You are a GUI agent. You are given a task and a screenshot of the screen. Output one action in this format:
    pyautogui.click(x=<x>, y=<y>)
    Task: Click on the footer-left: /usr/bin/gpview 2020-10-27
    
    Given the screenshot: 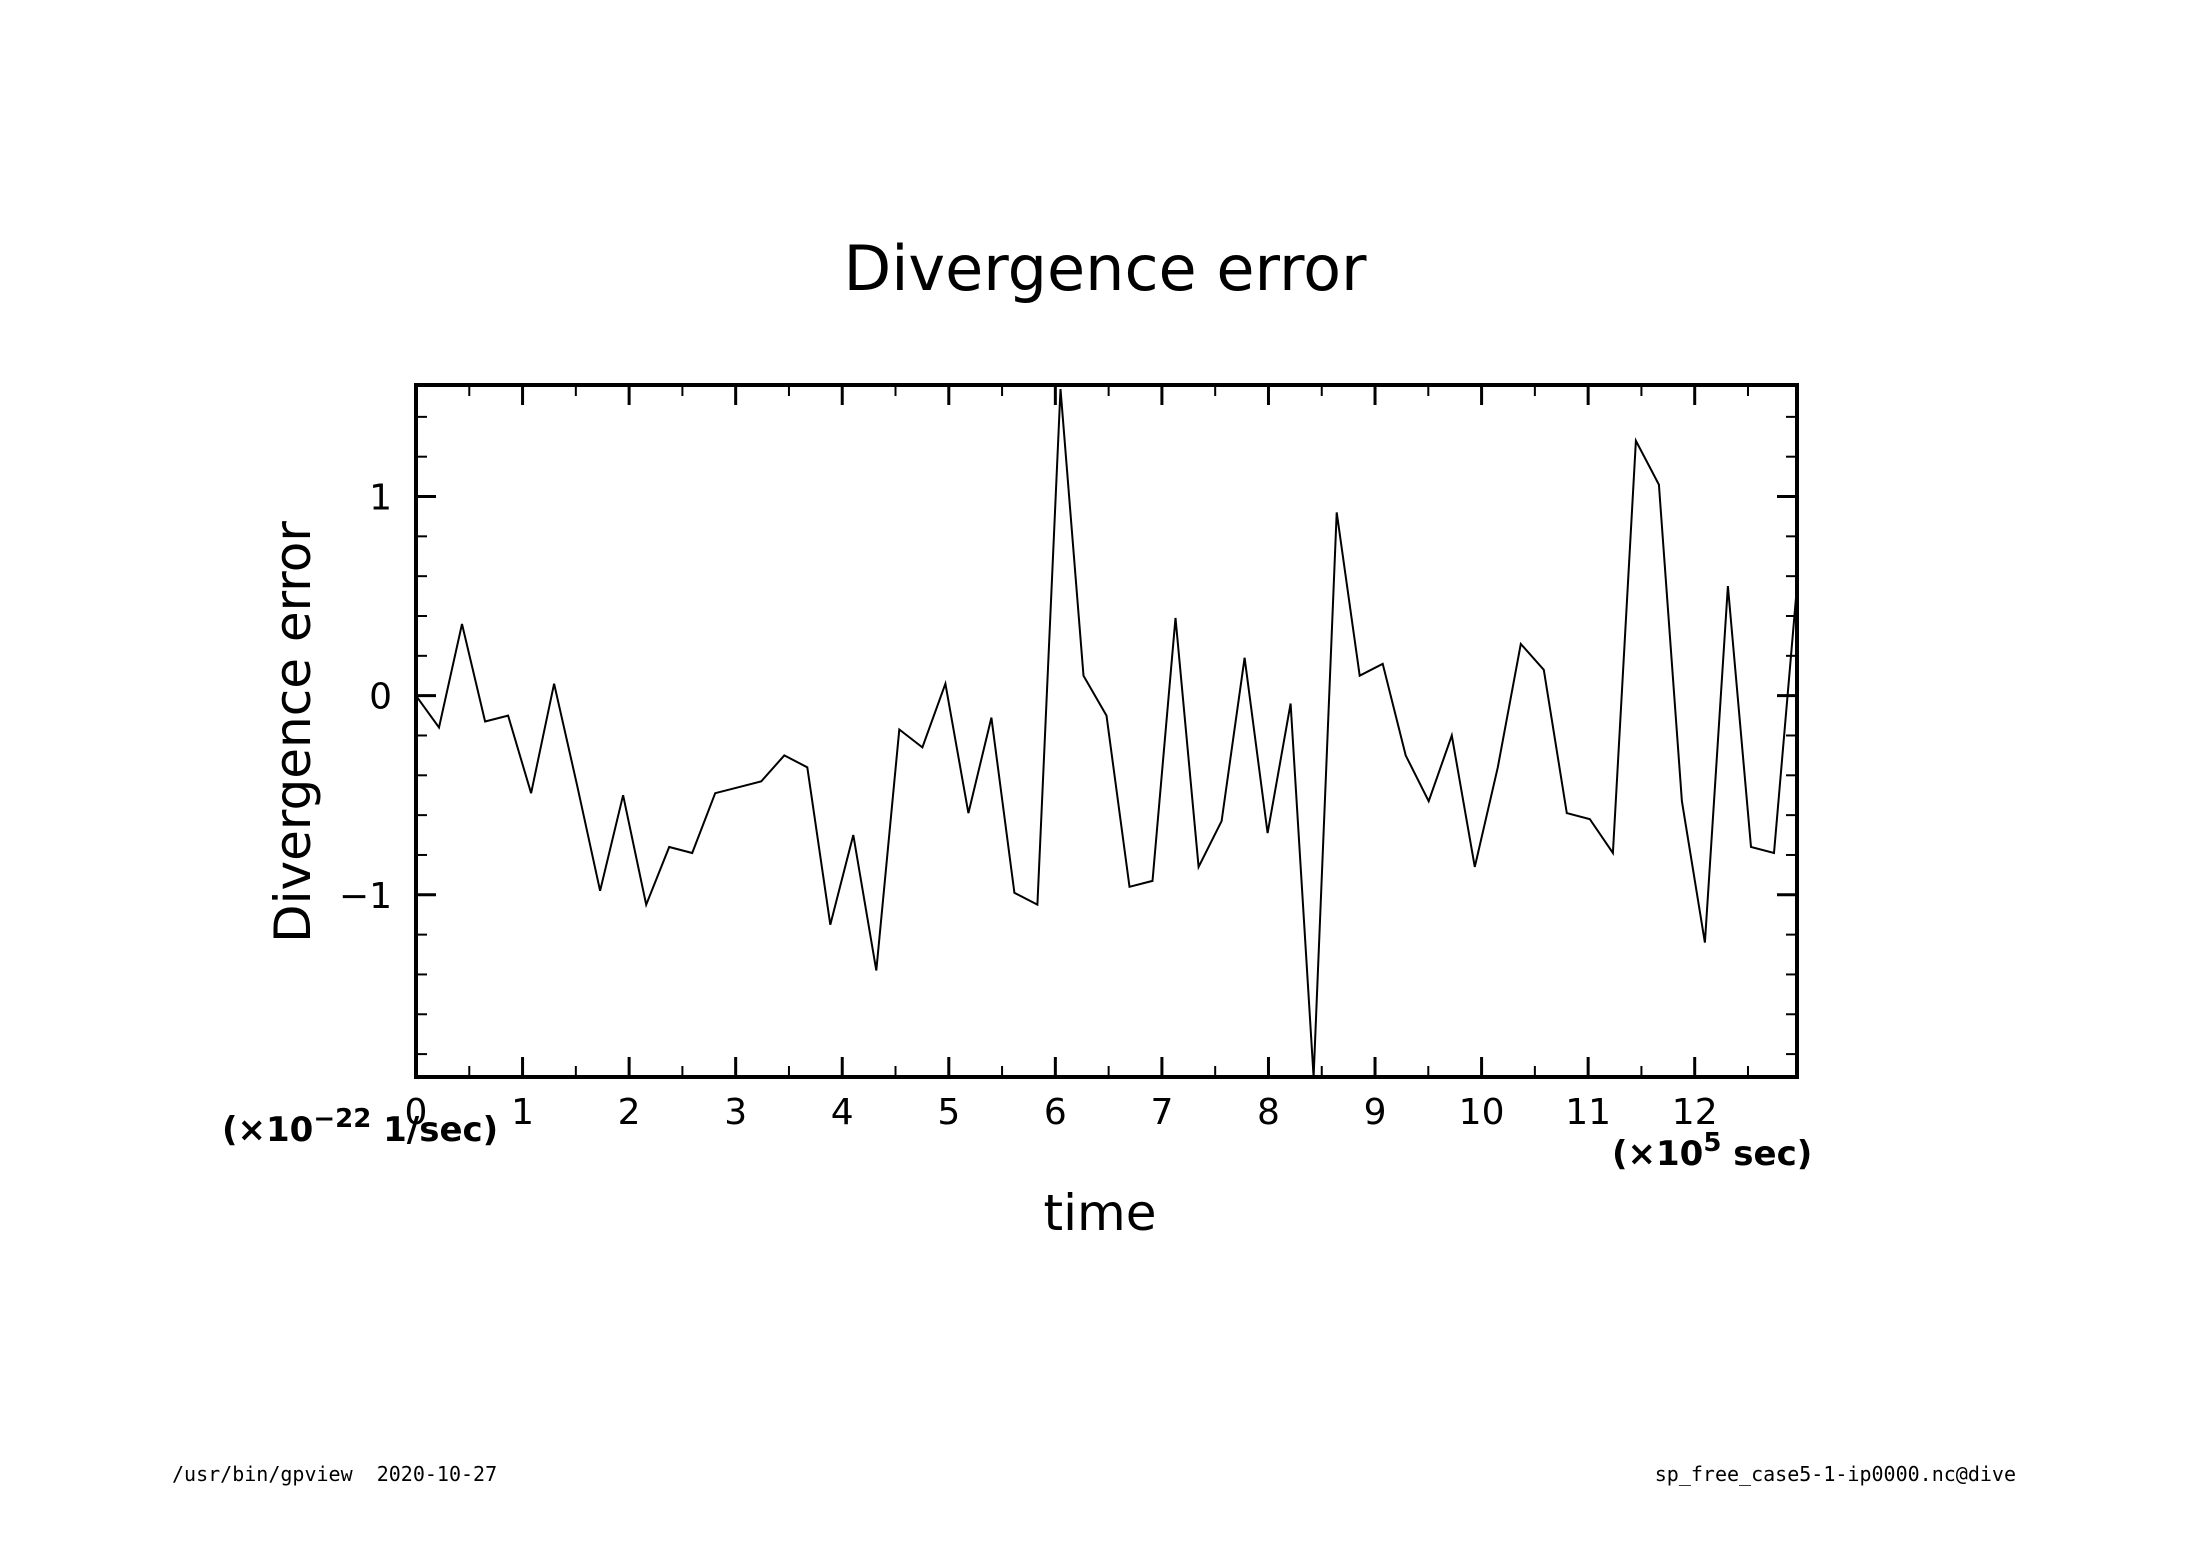 What is the action you would take?
    pyautogui.click(x=334, y=1474)
    